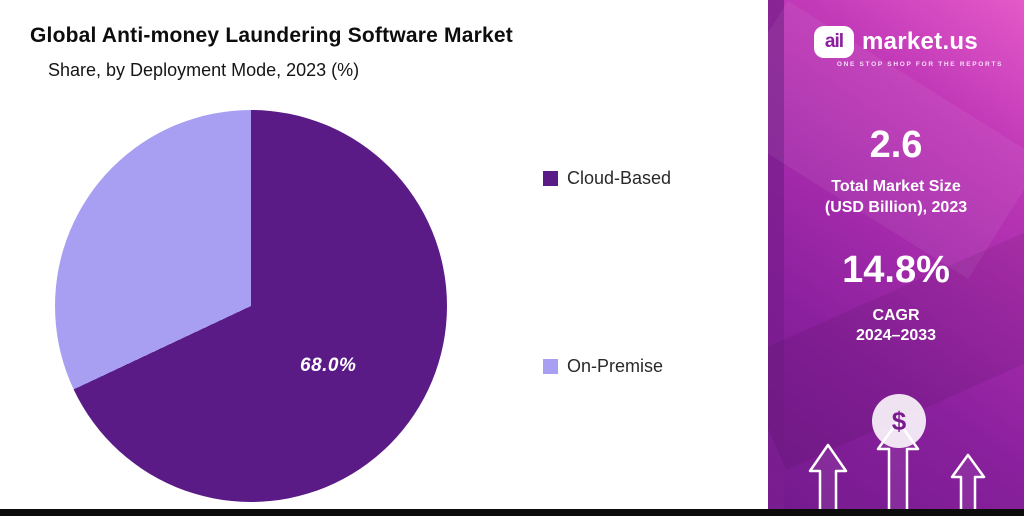 The width and height of the screenshot is (1024, 516). Describe the element at coordinates (833, 42) in the screenshot. I see `market-us-logo-icon: ail` at that location.